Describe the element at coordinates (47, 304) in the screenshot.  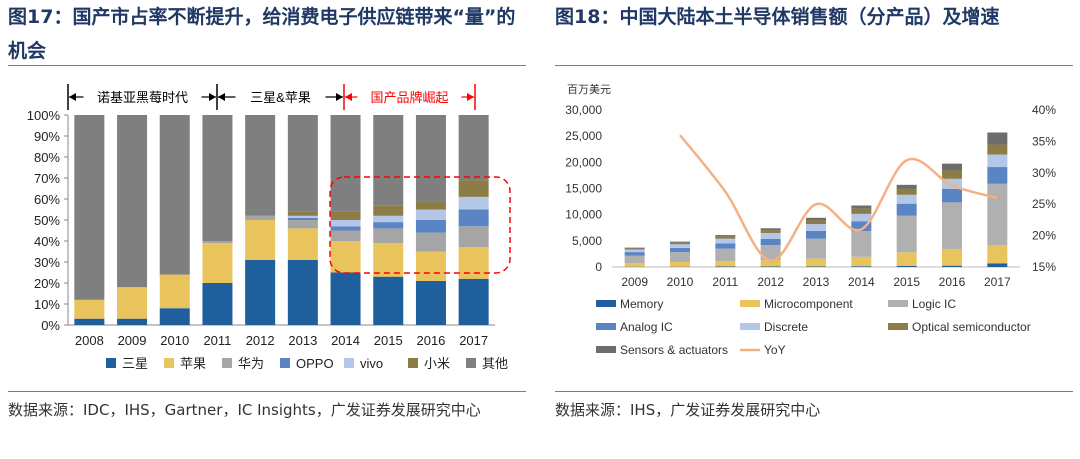
I see `y-tick-label: 10%` at that location.